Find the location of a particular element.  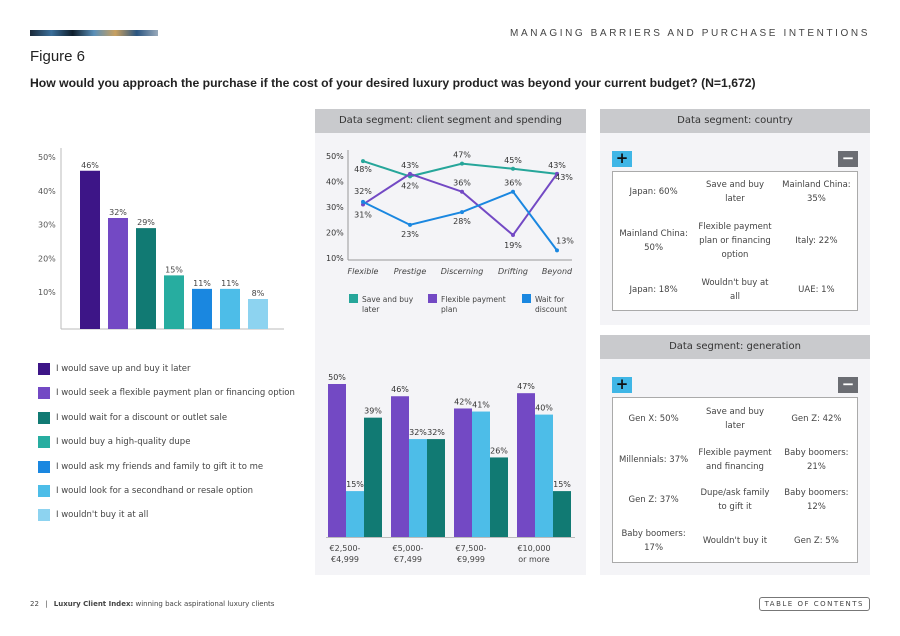

table-cell: Gen Z: 42% is located at coordinates (816, 418).